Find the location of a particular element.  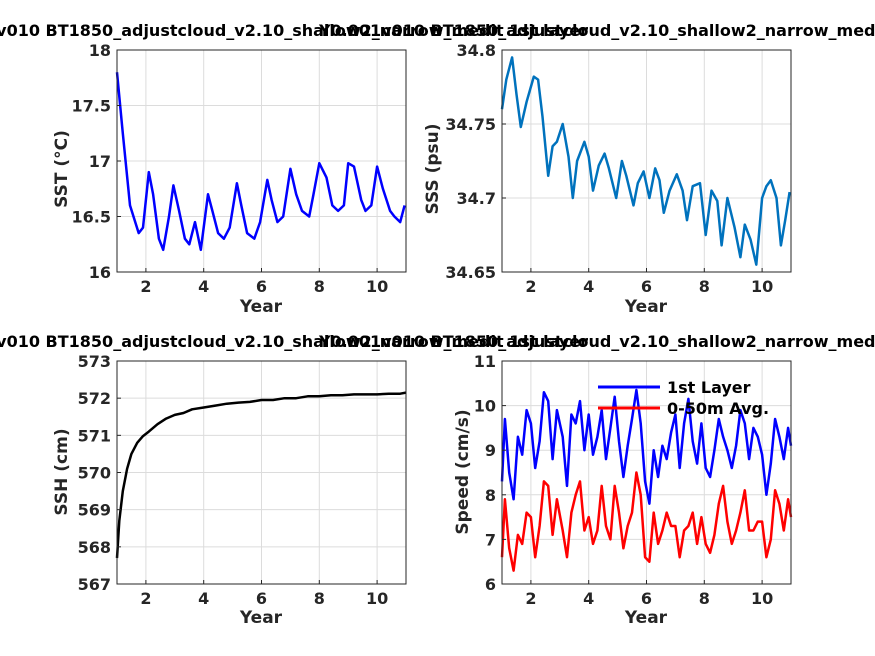

plot-area: 2 4 6 8 10 6 7 8 9 10 11 is located at coordinates (633, 480).